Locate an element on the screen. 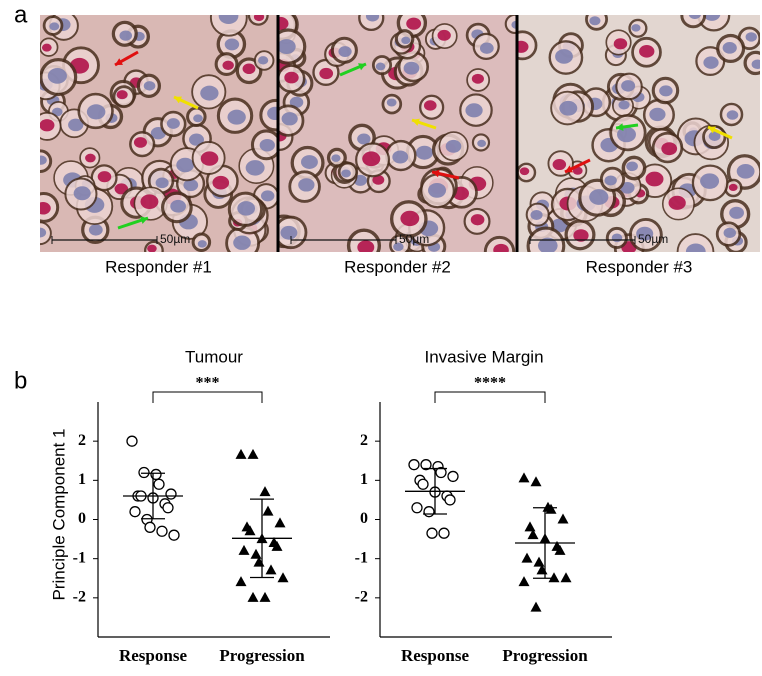 The height and width of the screenshot is (676, 762). micrograph: 50µm Responder #3 is located at coordinates (639, 145).